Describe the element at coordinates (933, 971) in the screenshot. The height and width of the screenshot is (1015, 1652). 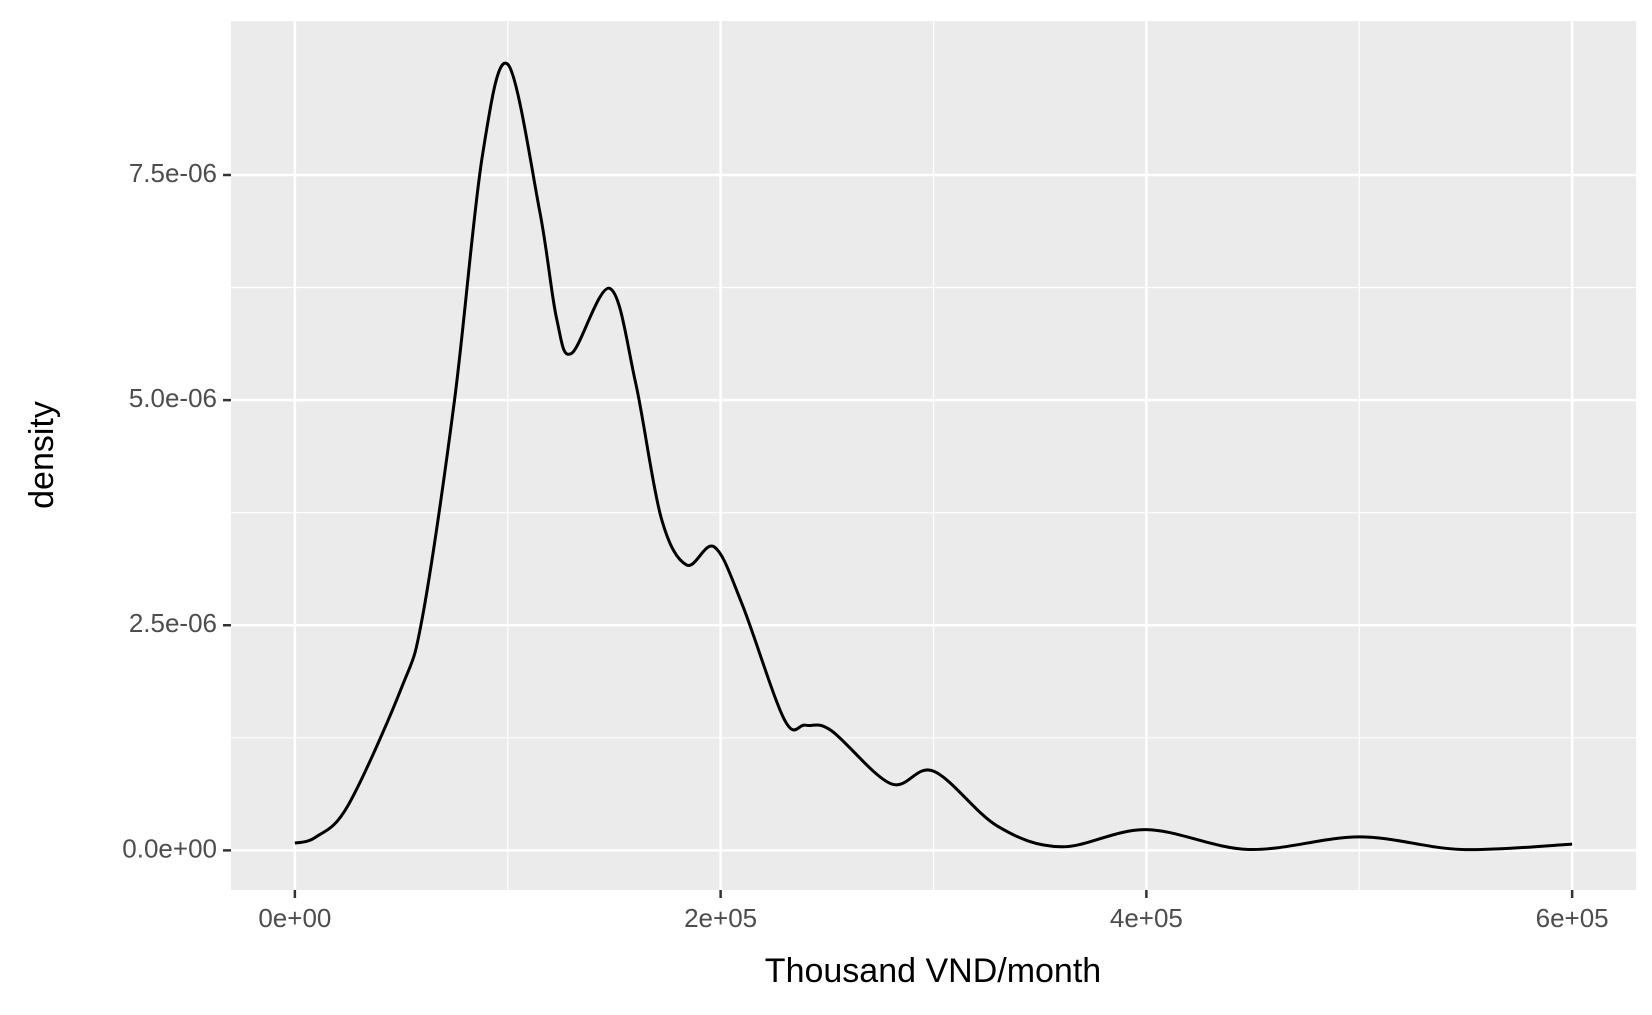
I see `x-axis-title: Thousand VND/month` at that location.